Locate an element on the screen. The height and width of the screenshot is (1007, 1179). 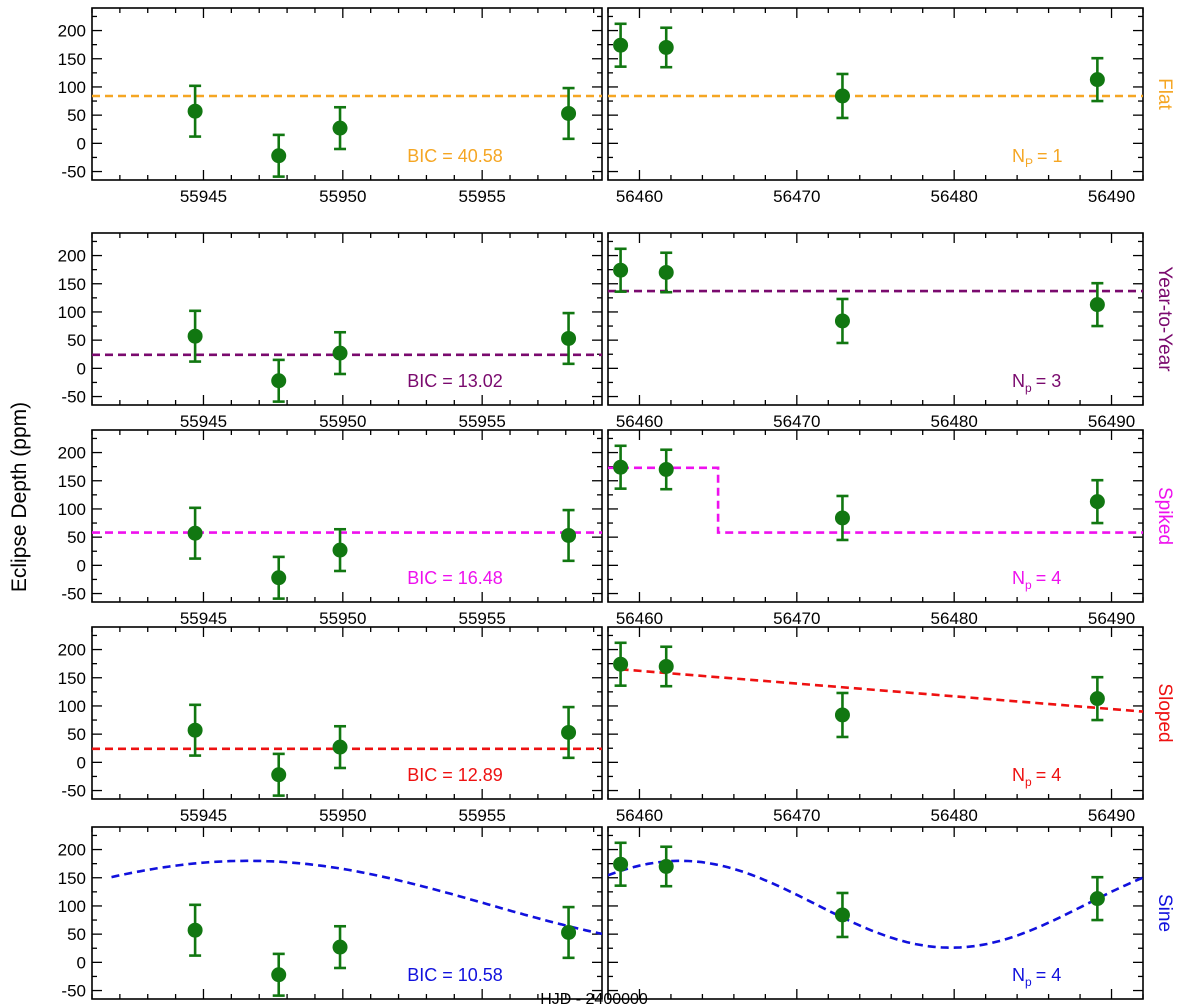
model-layer is located at coordinates (881, 690).